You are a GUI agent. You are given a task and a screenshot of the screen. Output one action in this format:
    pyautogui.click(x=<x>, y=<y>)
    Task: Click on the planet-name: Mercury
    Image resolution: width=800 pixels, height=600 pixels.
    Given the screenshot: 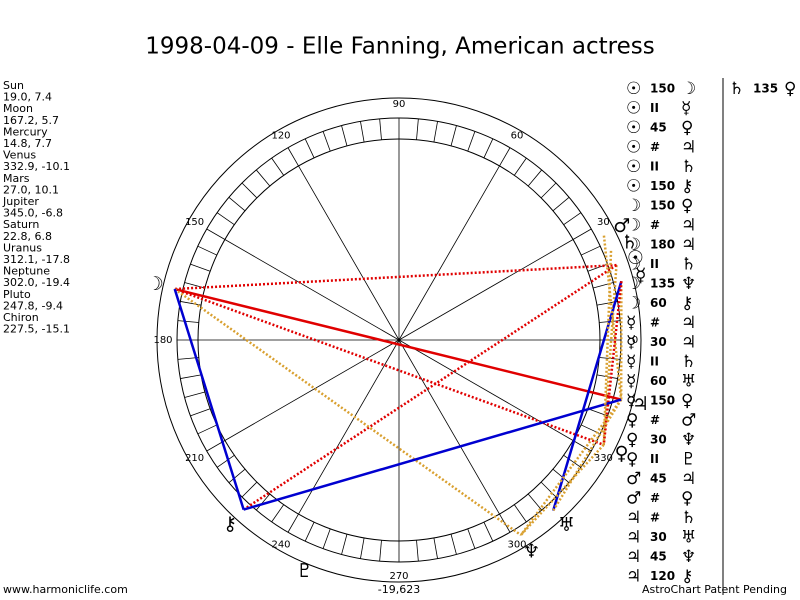 What is the action you would take?
    pyautogui.click(x=25, y=131)
    